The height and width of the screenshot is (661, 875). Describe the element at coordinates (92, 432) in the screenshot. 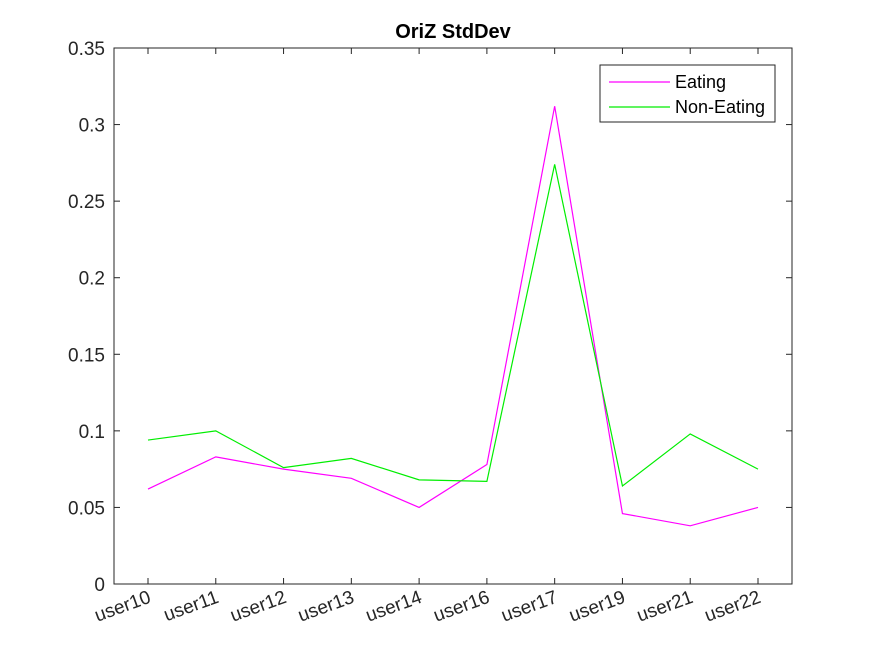

I see `y-tick-label: 0.1` at that location.